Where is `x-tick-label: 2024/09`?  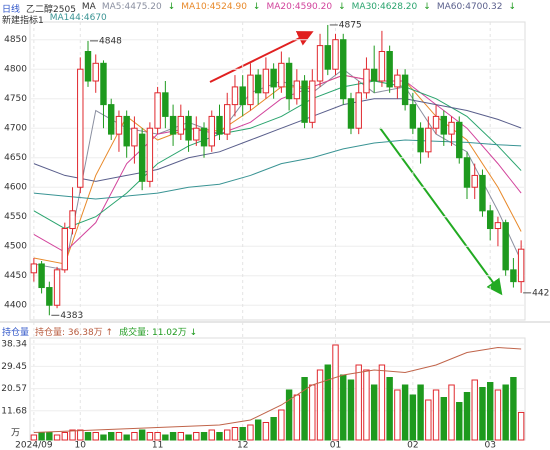
x-tick-label: 2024/09 is located at coordinates (34, 445).